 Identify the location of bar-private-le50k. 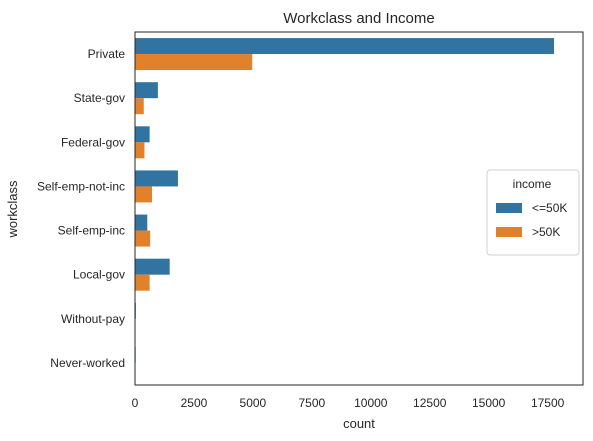
(345, 46).